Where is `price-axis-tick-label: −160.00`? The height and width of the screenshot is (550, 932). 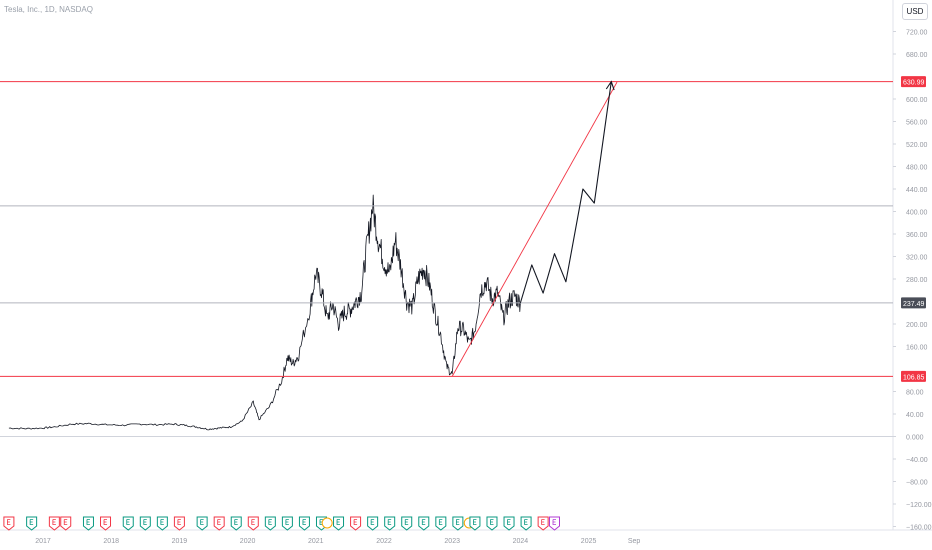 price-axis-tick-label: −160.00 is located at coordinates (919, 528).